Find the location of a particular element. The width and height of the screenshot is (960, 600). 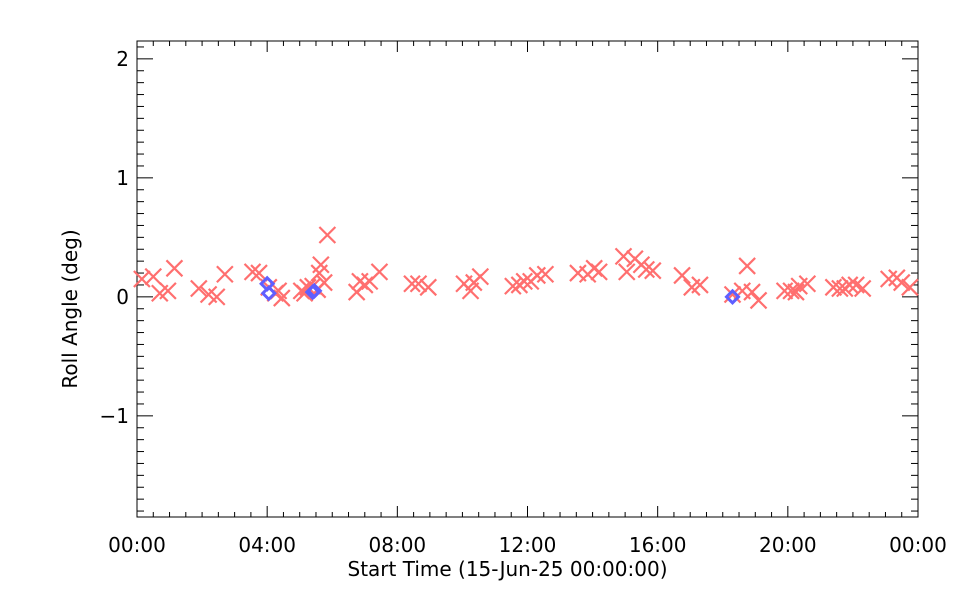

y-tick-label: 2 is located at coordinates (122, 59).